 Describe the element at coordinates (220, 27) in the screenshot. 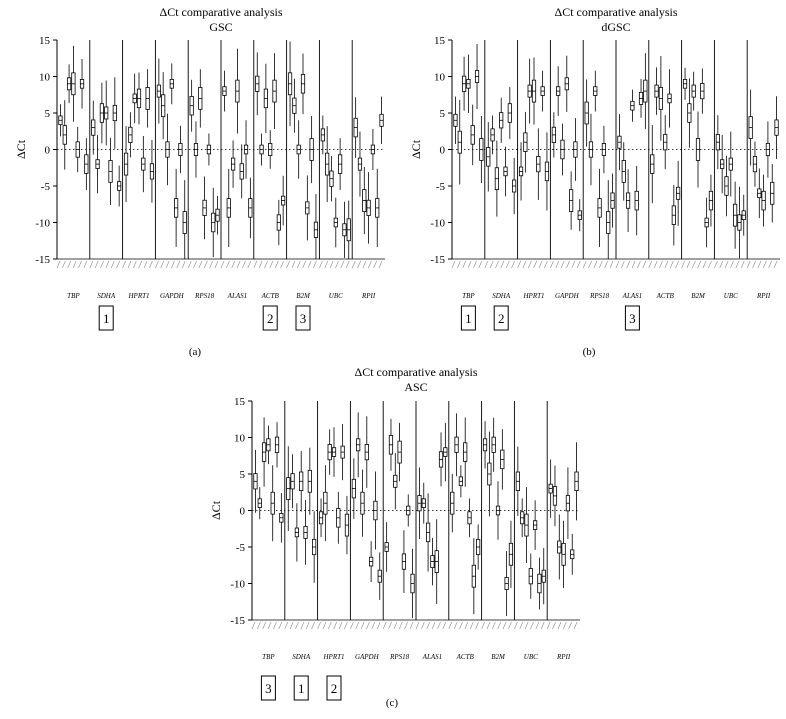

I see `chart-subtitle: GSC` at that location.